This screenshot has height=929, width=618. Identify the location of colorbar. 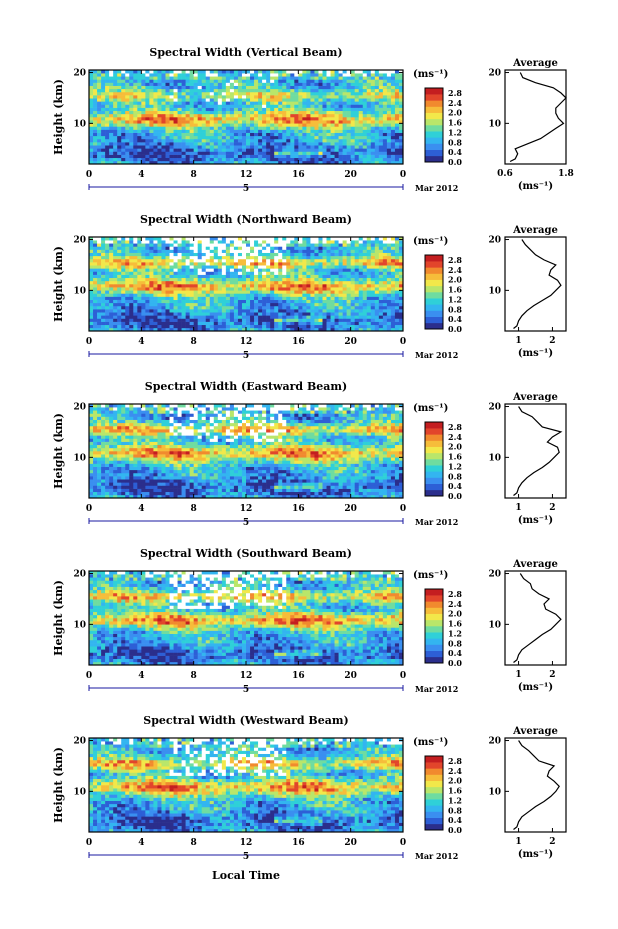
(434, 292).